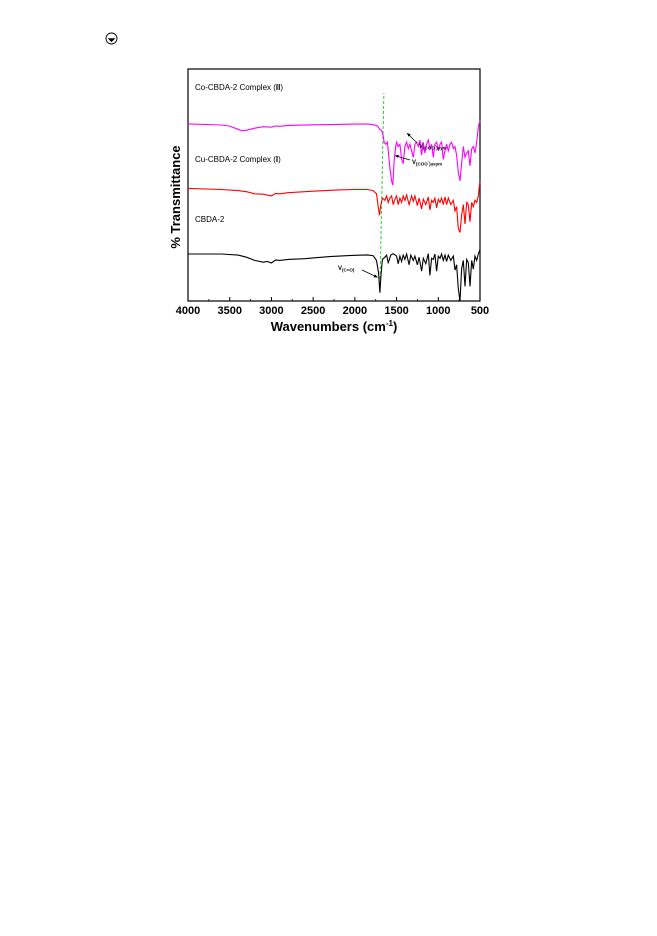  Describe the element at coordinates (355, 311) in the screenshot. I see `x-tick-label: 2000` at that location.